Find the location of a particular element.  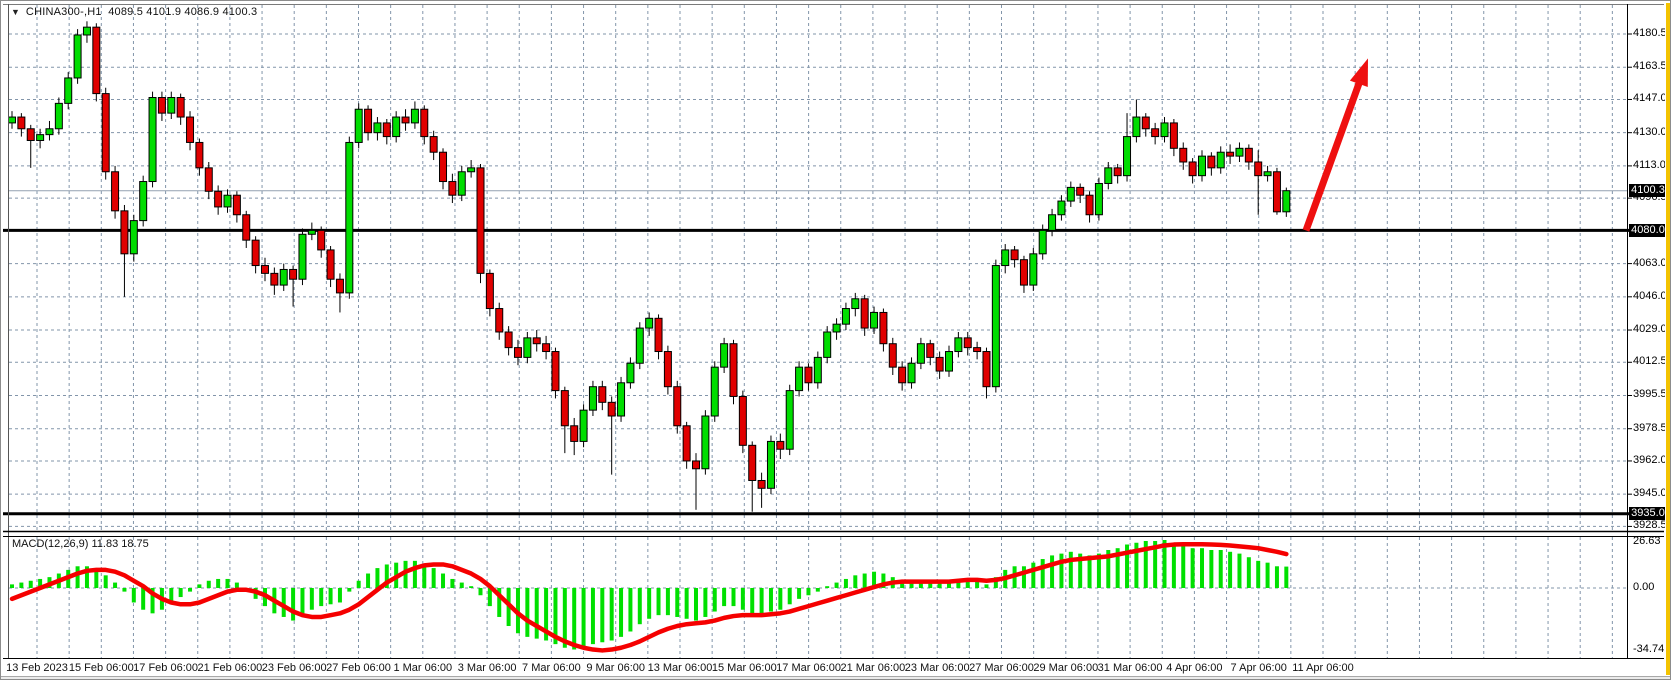

price-tick-label: 4012.5 is located at coordinates (1650, 361).